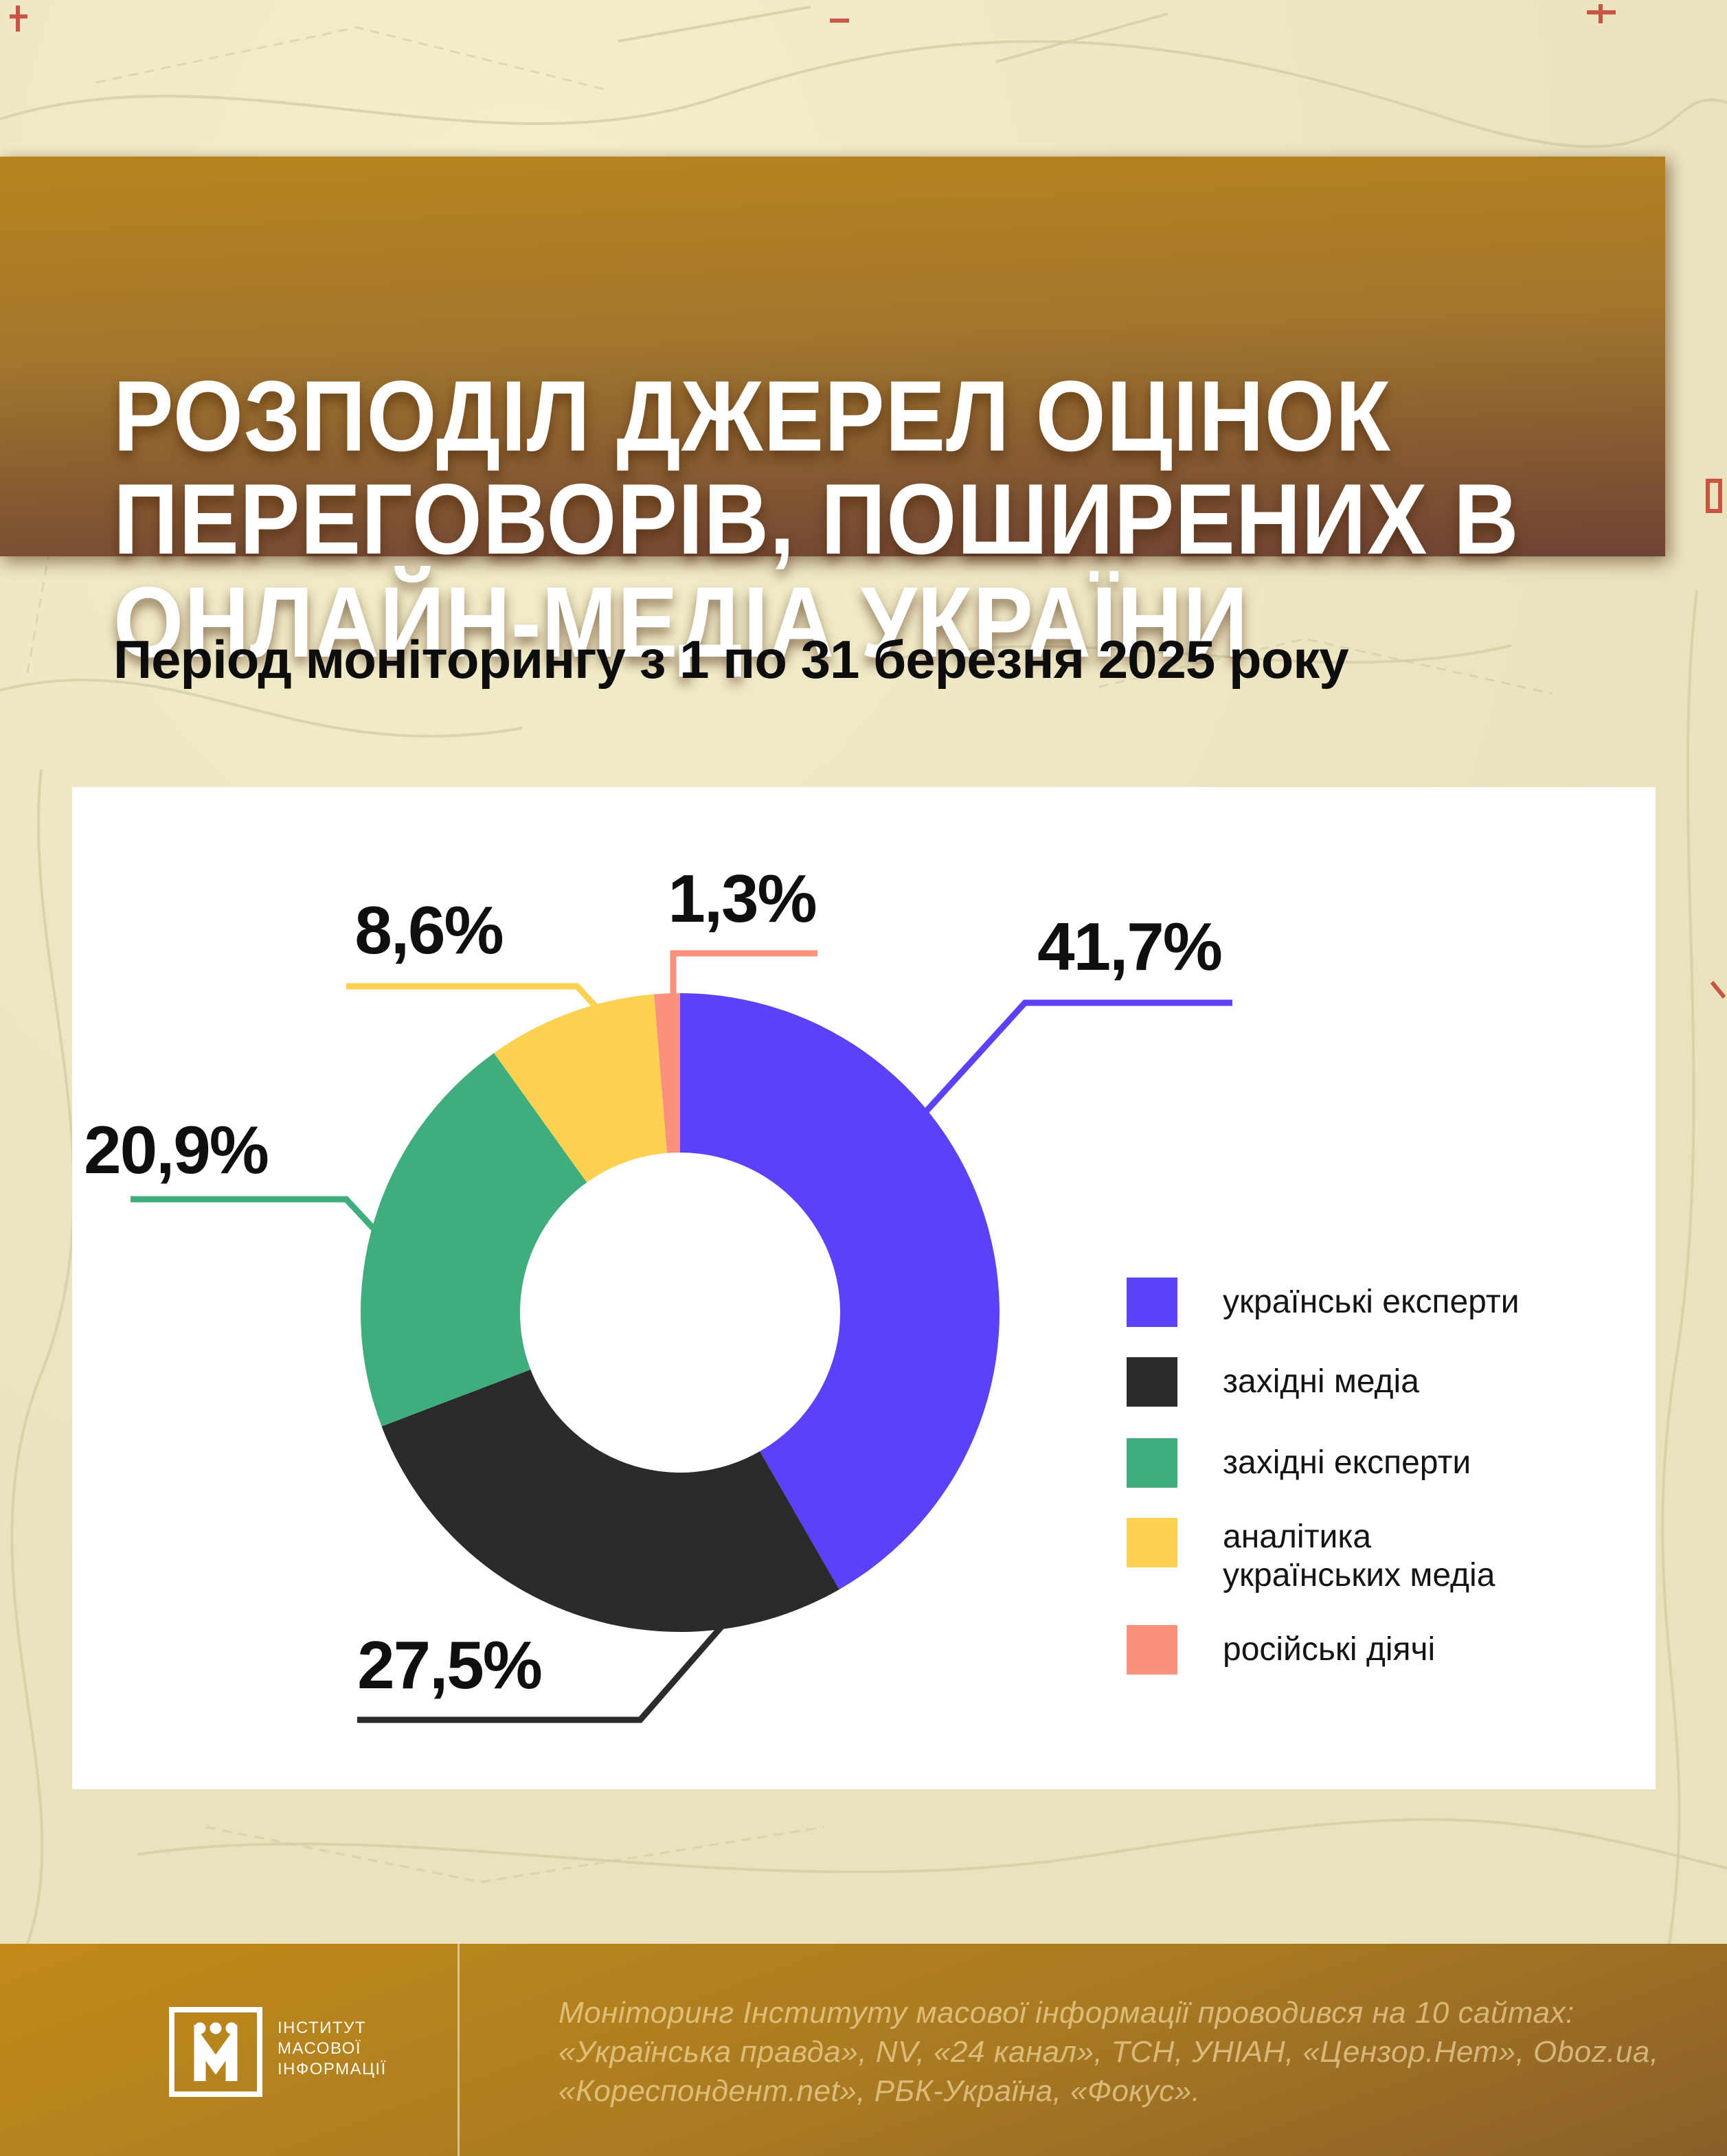  I want to click on percent-label-2: 27,5%, so click(449, 1665).